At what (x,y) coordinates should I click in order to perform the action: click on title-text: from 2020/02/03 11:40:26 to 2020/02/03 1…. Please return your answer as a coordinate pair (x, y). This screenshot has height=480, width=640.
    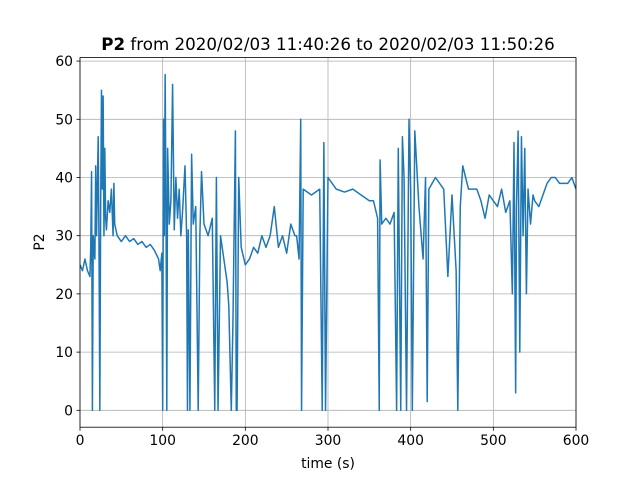
    Looking at the image, I should click on (342, 44).